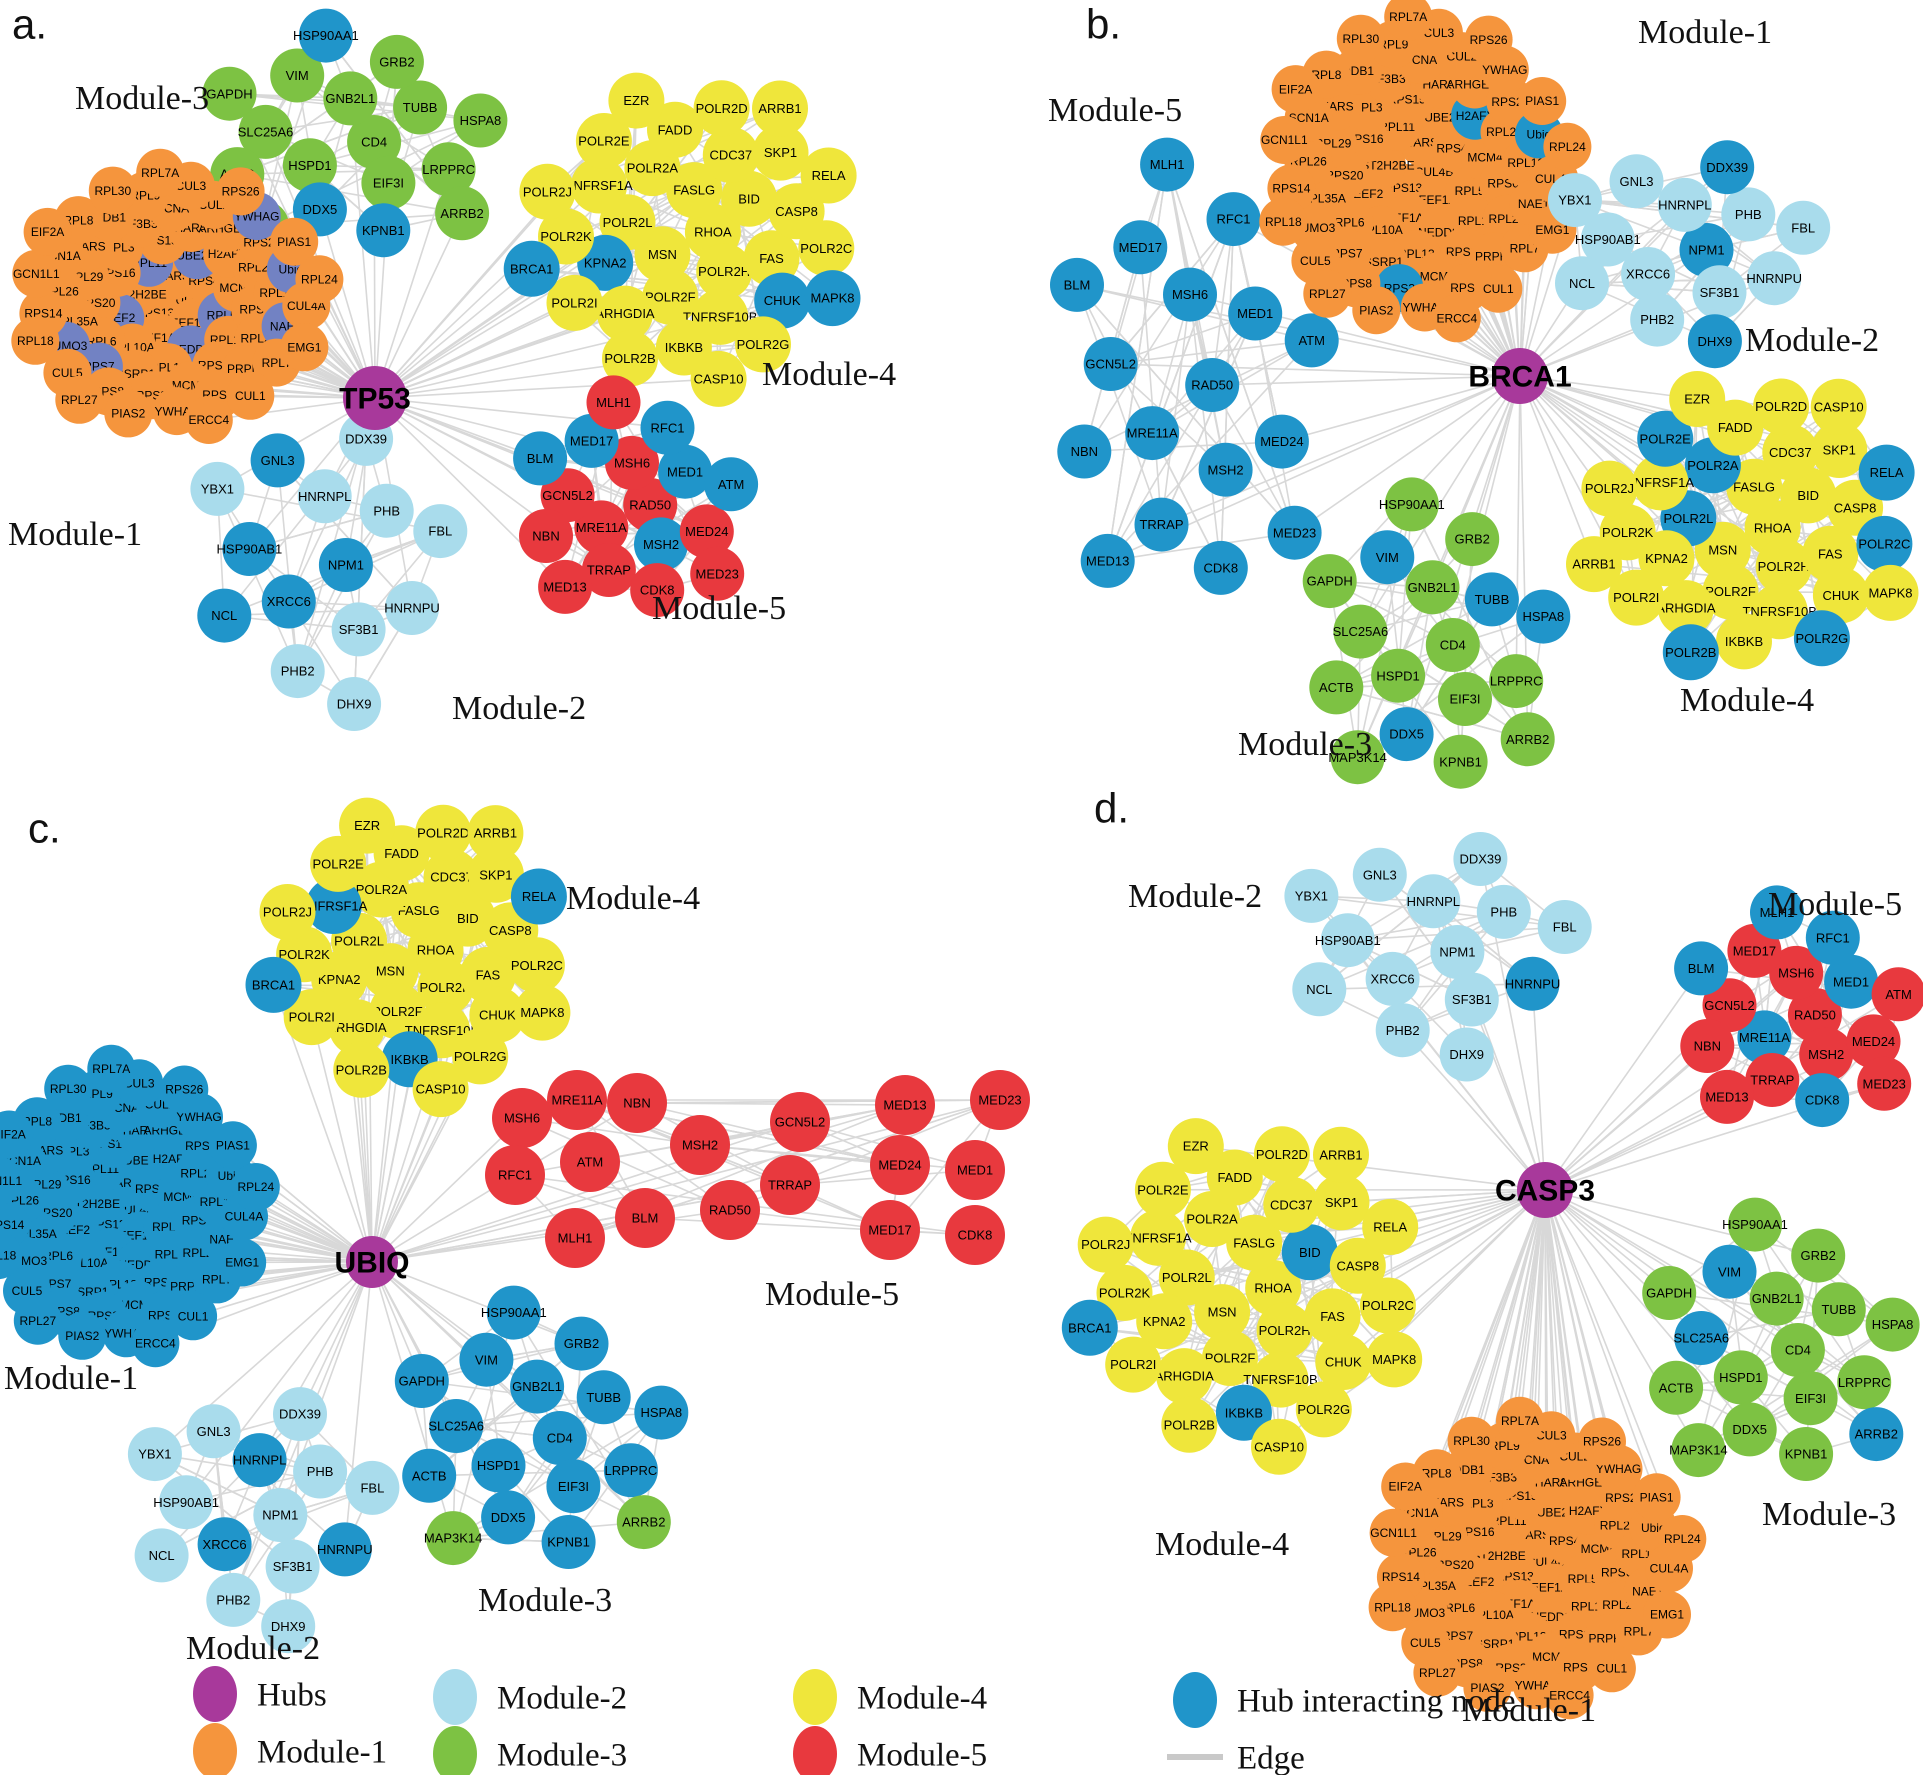  I want to click on node-POLR2F, so click(670, 296).